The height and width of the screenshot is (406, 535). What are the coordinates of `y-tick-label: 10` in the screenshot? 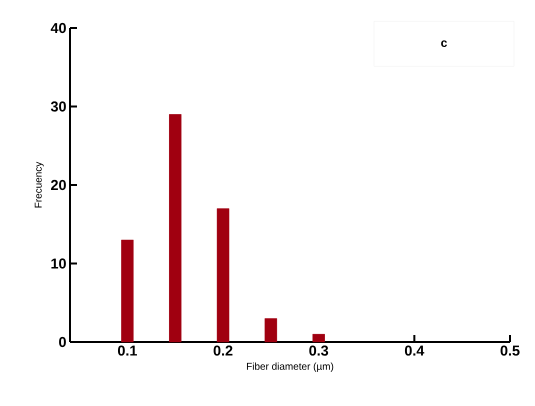 It's located at (58, 263).